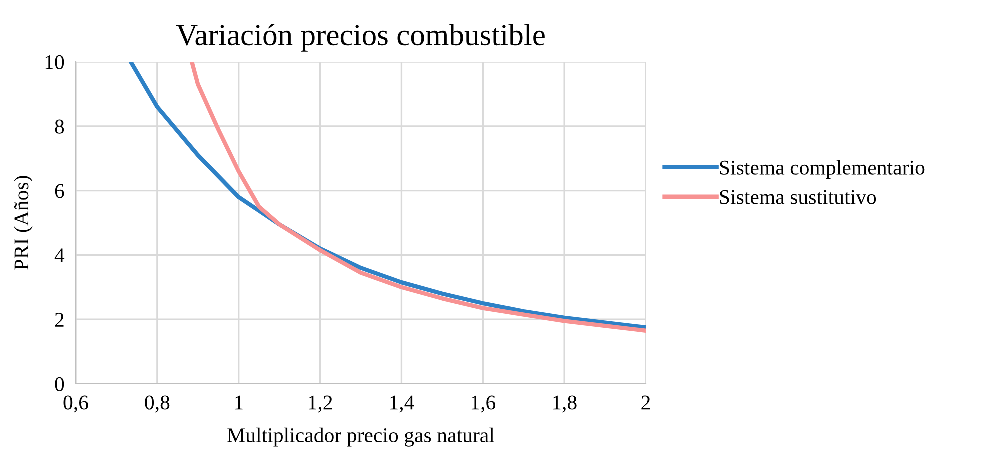 The image size is (998, 468). Describe the element at coordinates (55, 62) in the screenshot. I see `y-tick-label: 10` at that location.